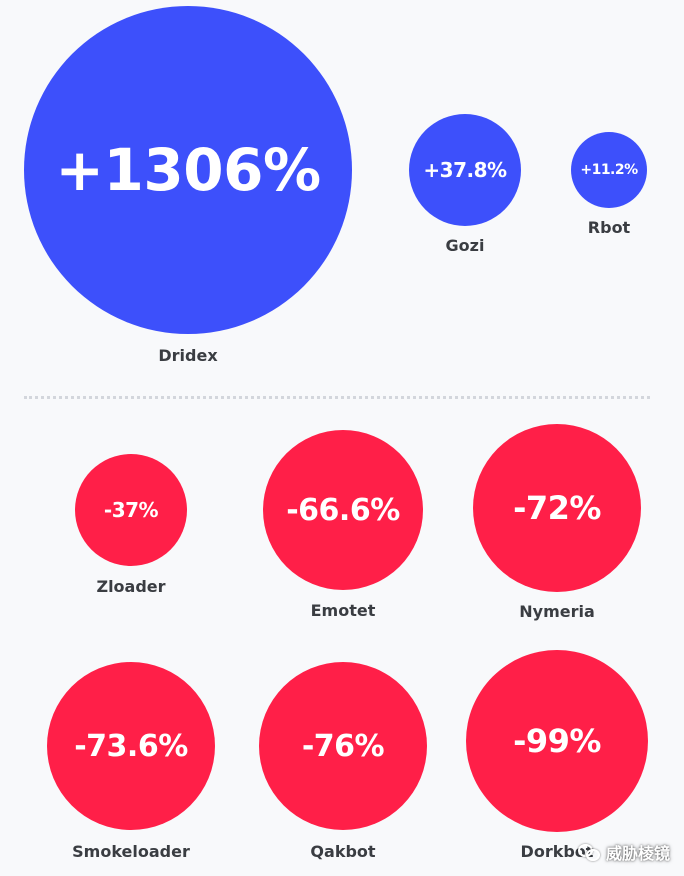 The height and width of the screenshot is (876, 684). I want to click on bubble-label-emotet: Emotet, so click(343, 610).